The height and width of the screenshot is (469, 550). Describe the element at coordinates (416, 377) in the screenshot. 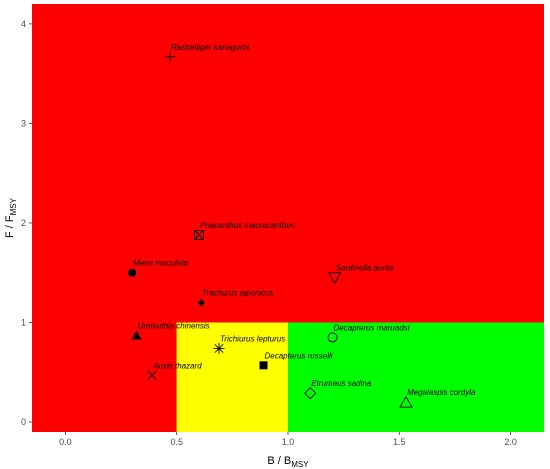

I see `zone-sustainable` at that location.